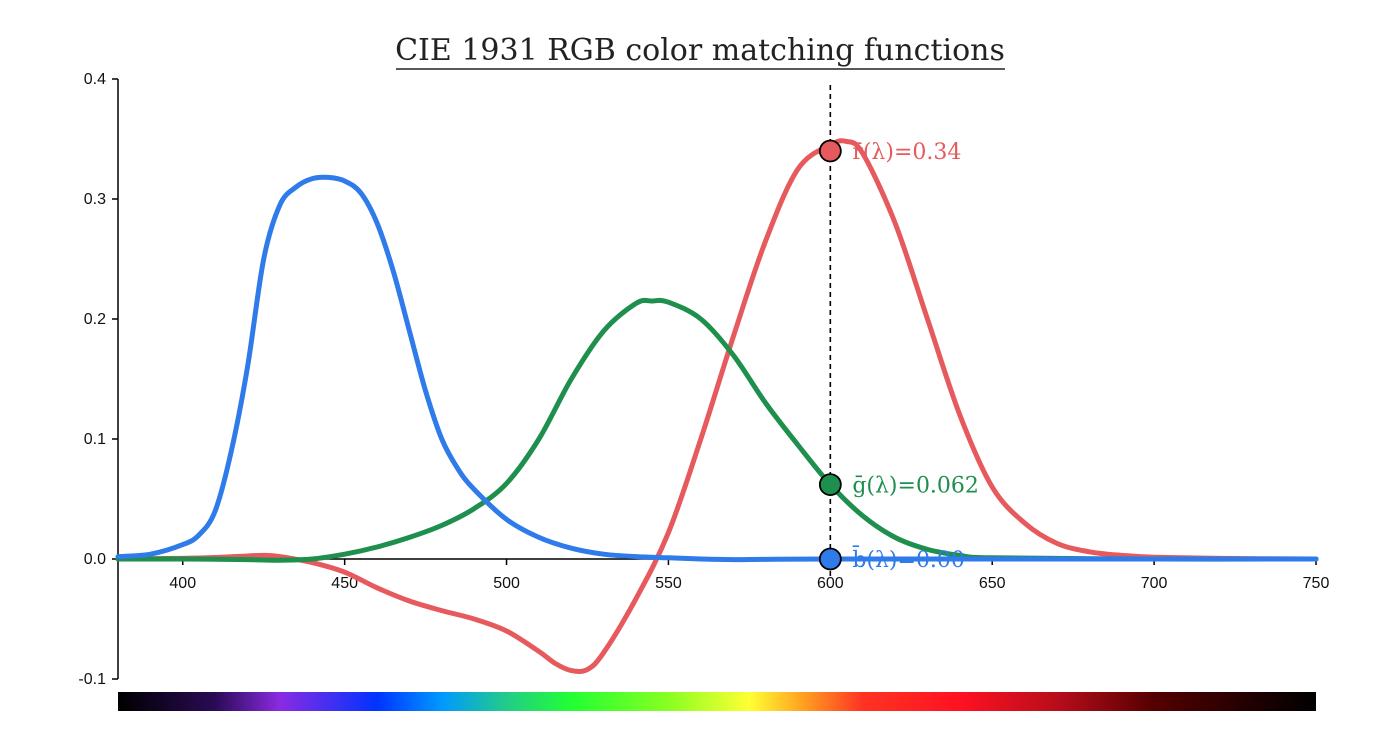 The width and height of the screenshot is (1400, 750). I want to click on cursor-marker-g, so click(830, 485).